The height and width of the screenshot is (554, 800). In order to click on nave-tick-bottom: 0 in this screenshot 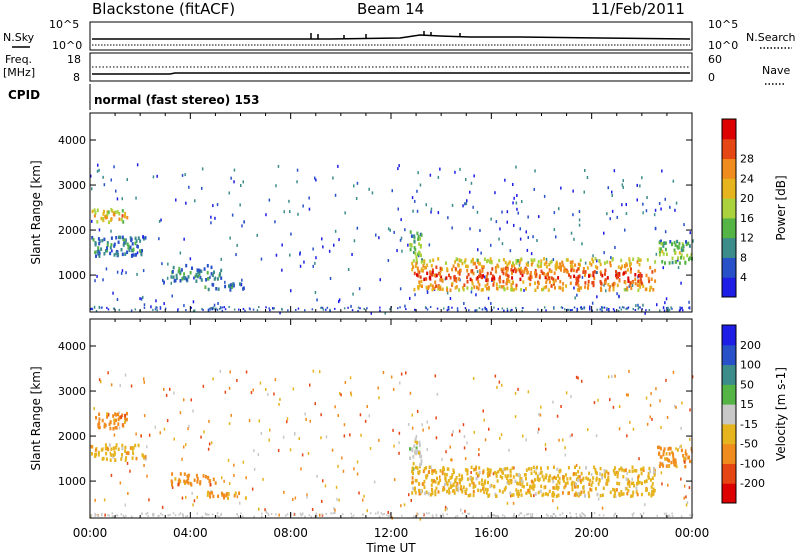, I will do `click(711, 77)`.